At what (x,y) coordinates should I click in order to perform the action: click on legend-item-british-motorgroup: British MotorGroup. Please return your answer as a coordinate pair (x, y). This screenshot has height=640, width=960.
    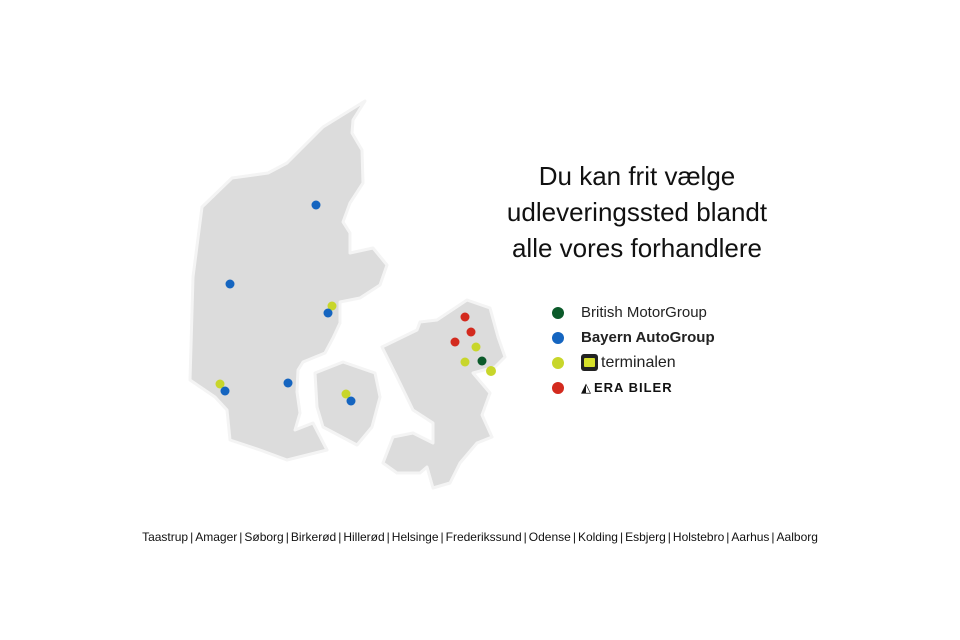
    Looking at the image, I should click on (633, 312).